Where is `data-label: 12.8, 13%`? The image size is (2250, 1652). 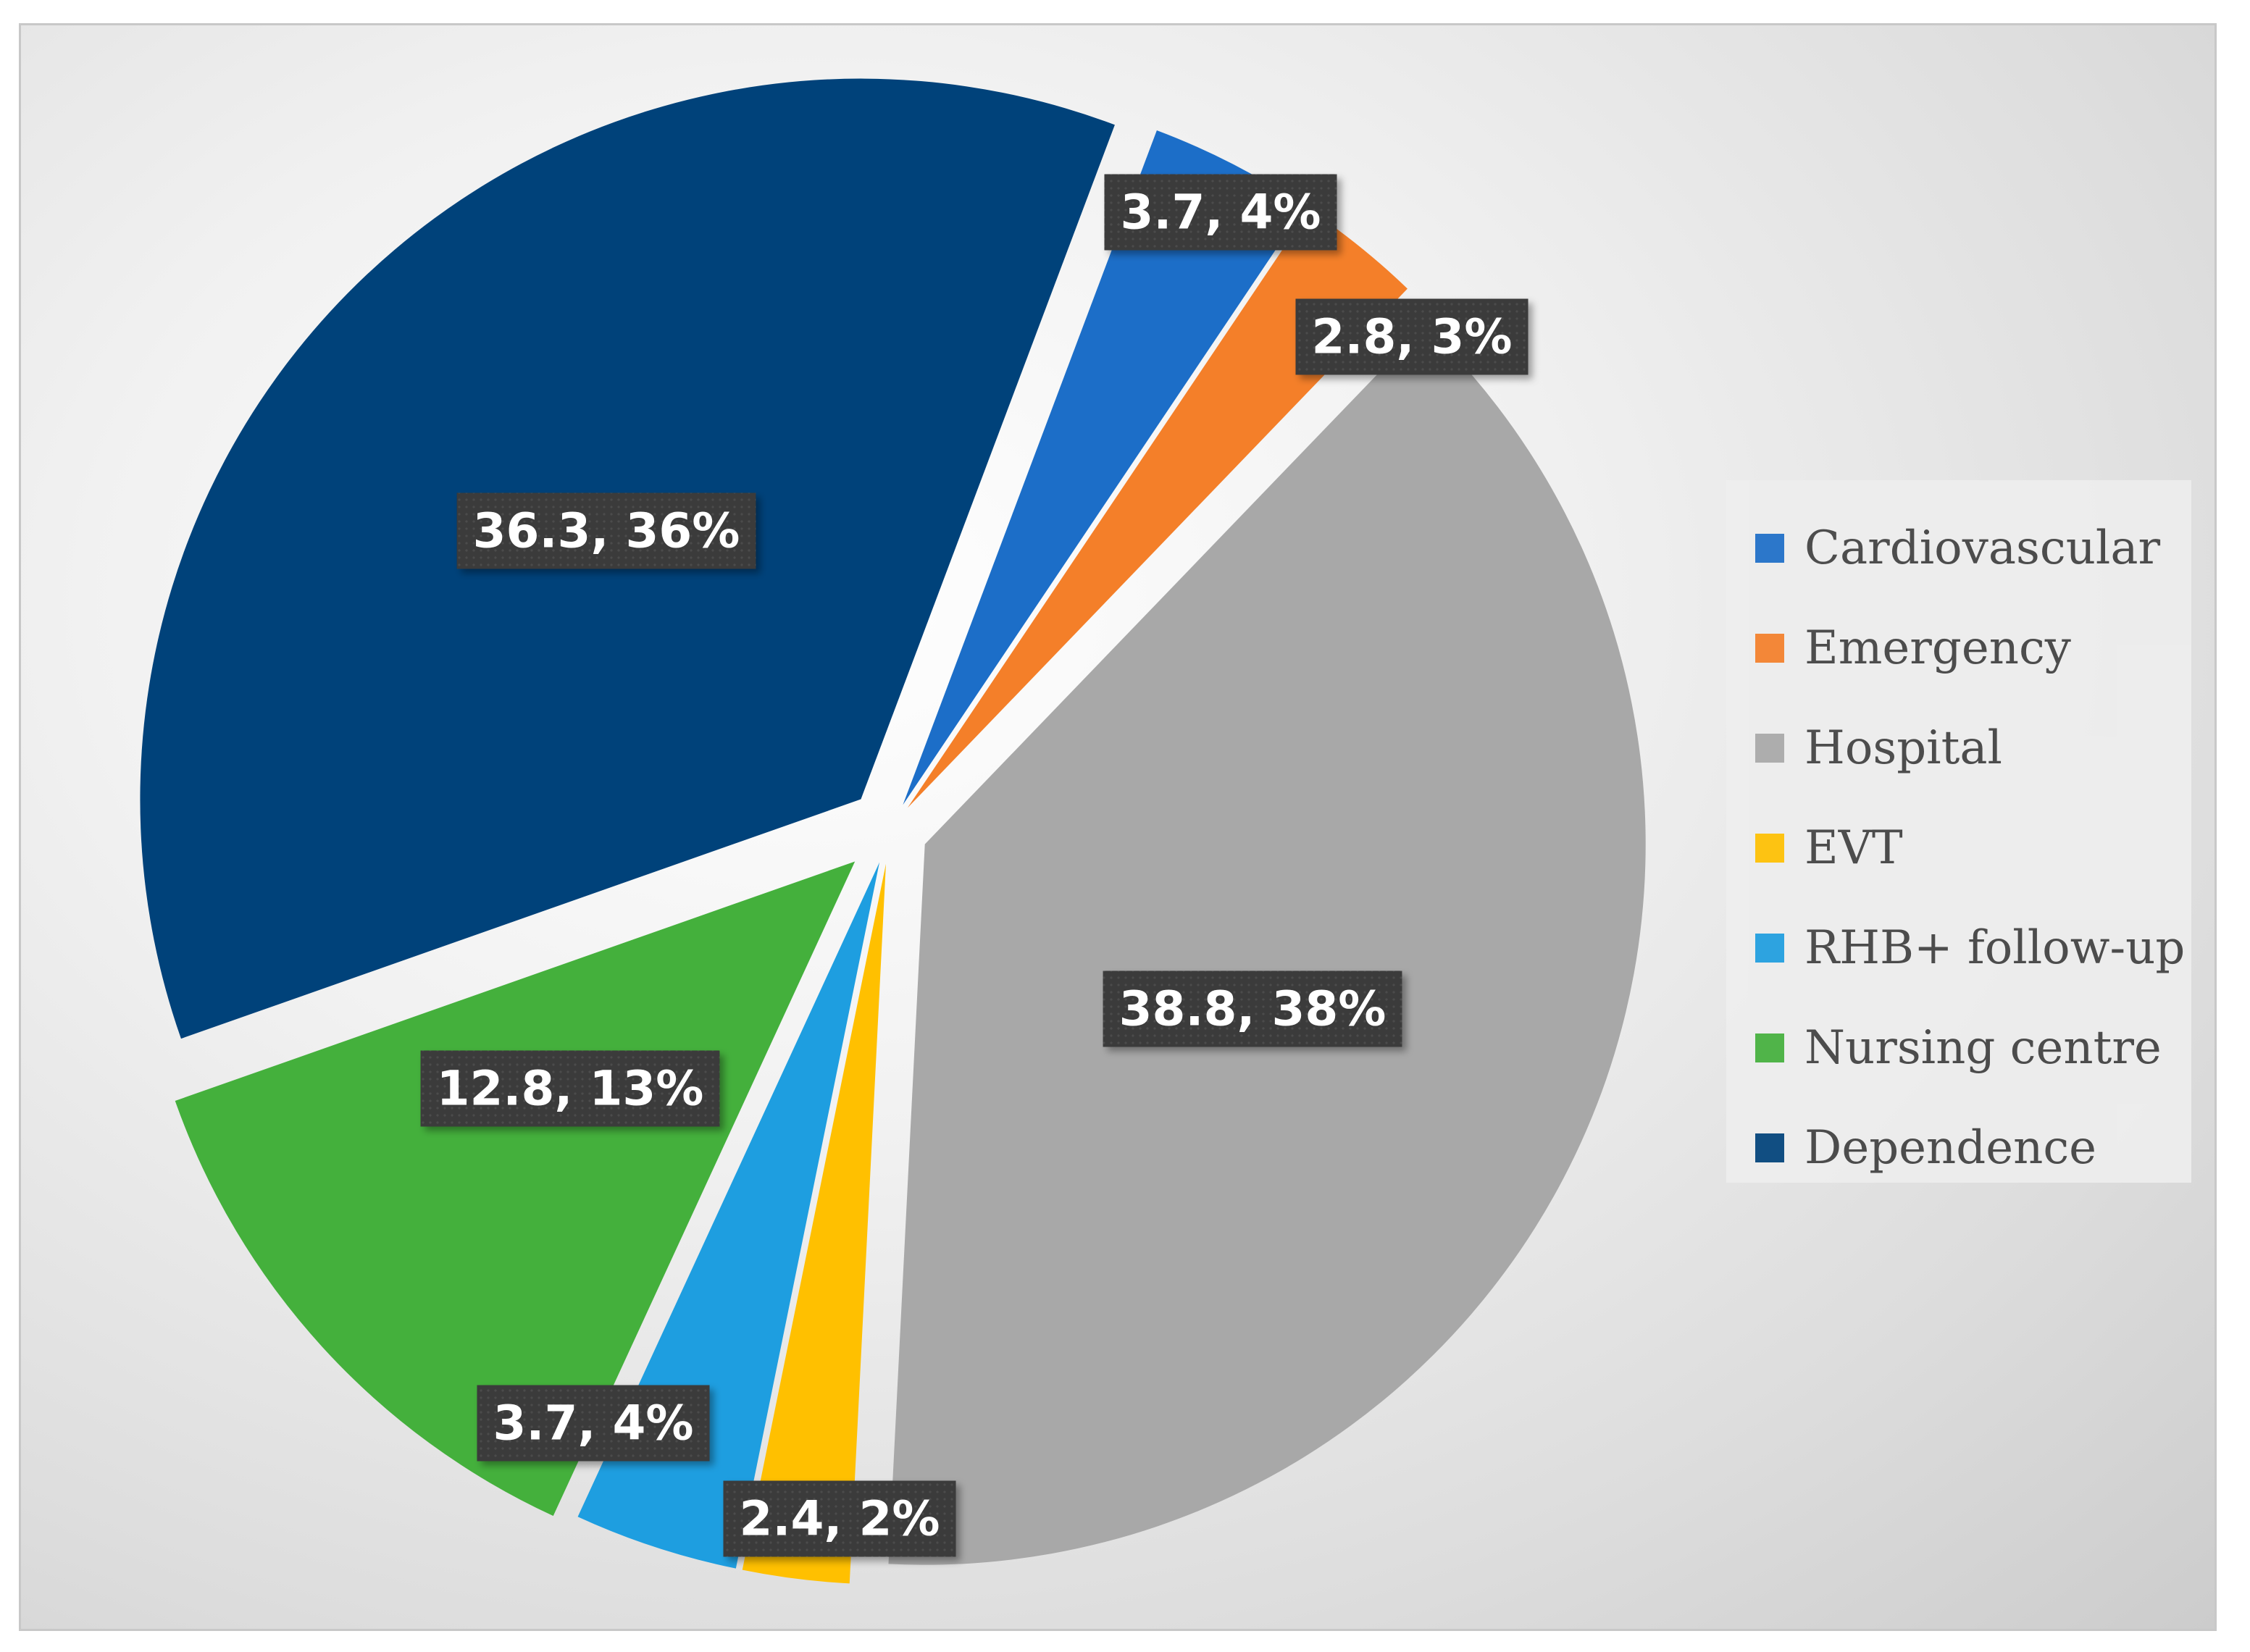 data-label: 12.8, 13% is located at coordinates (570, 1088).